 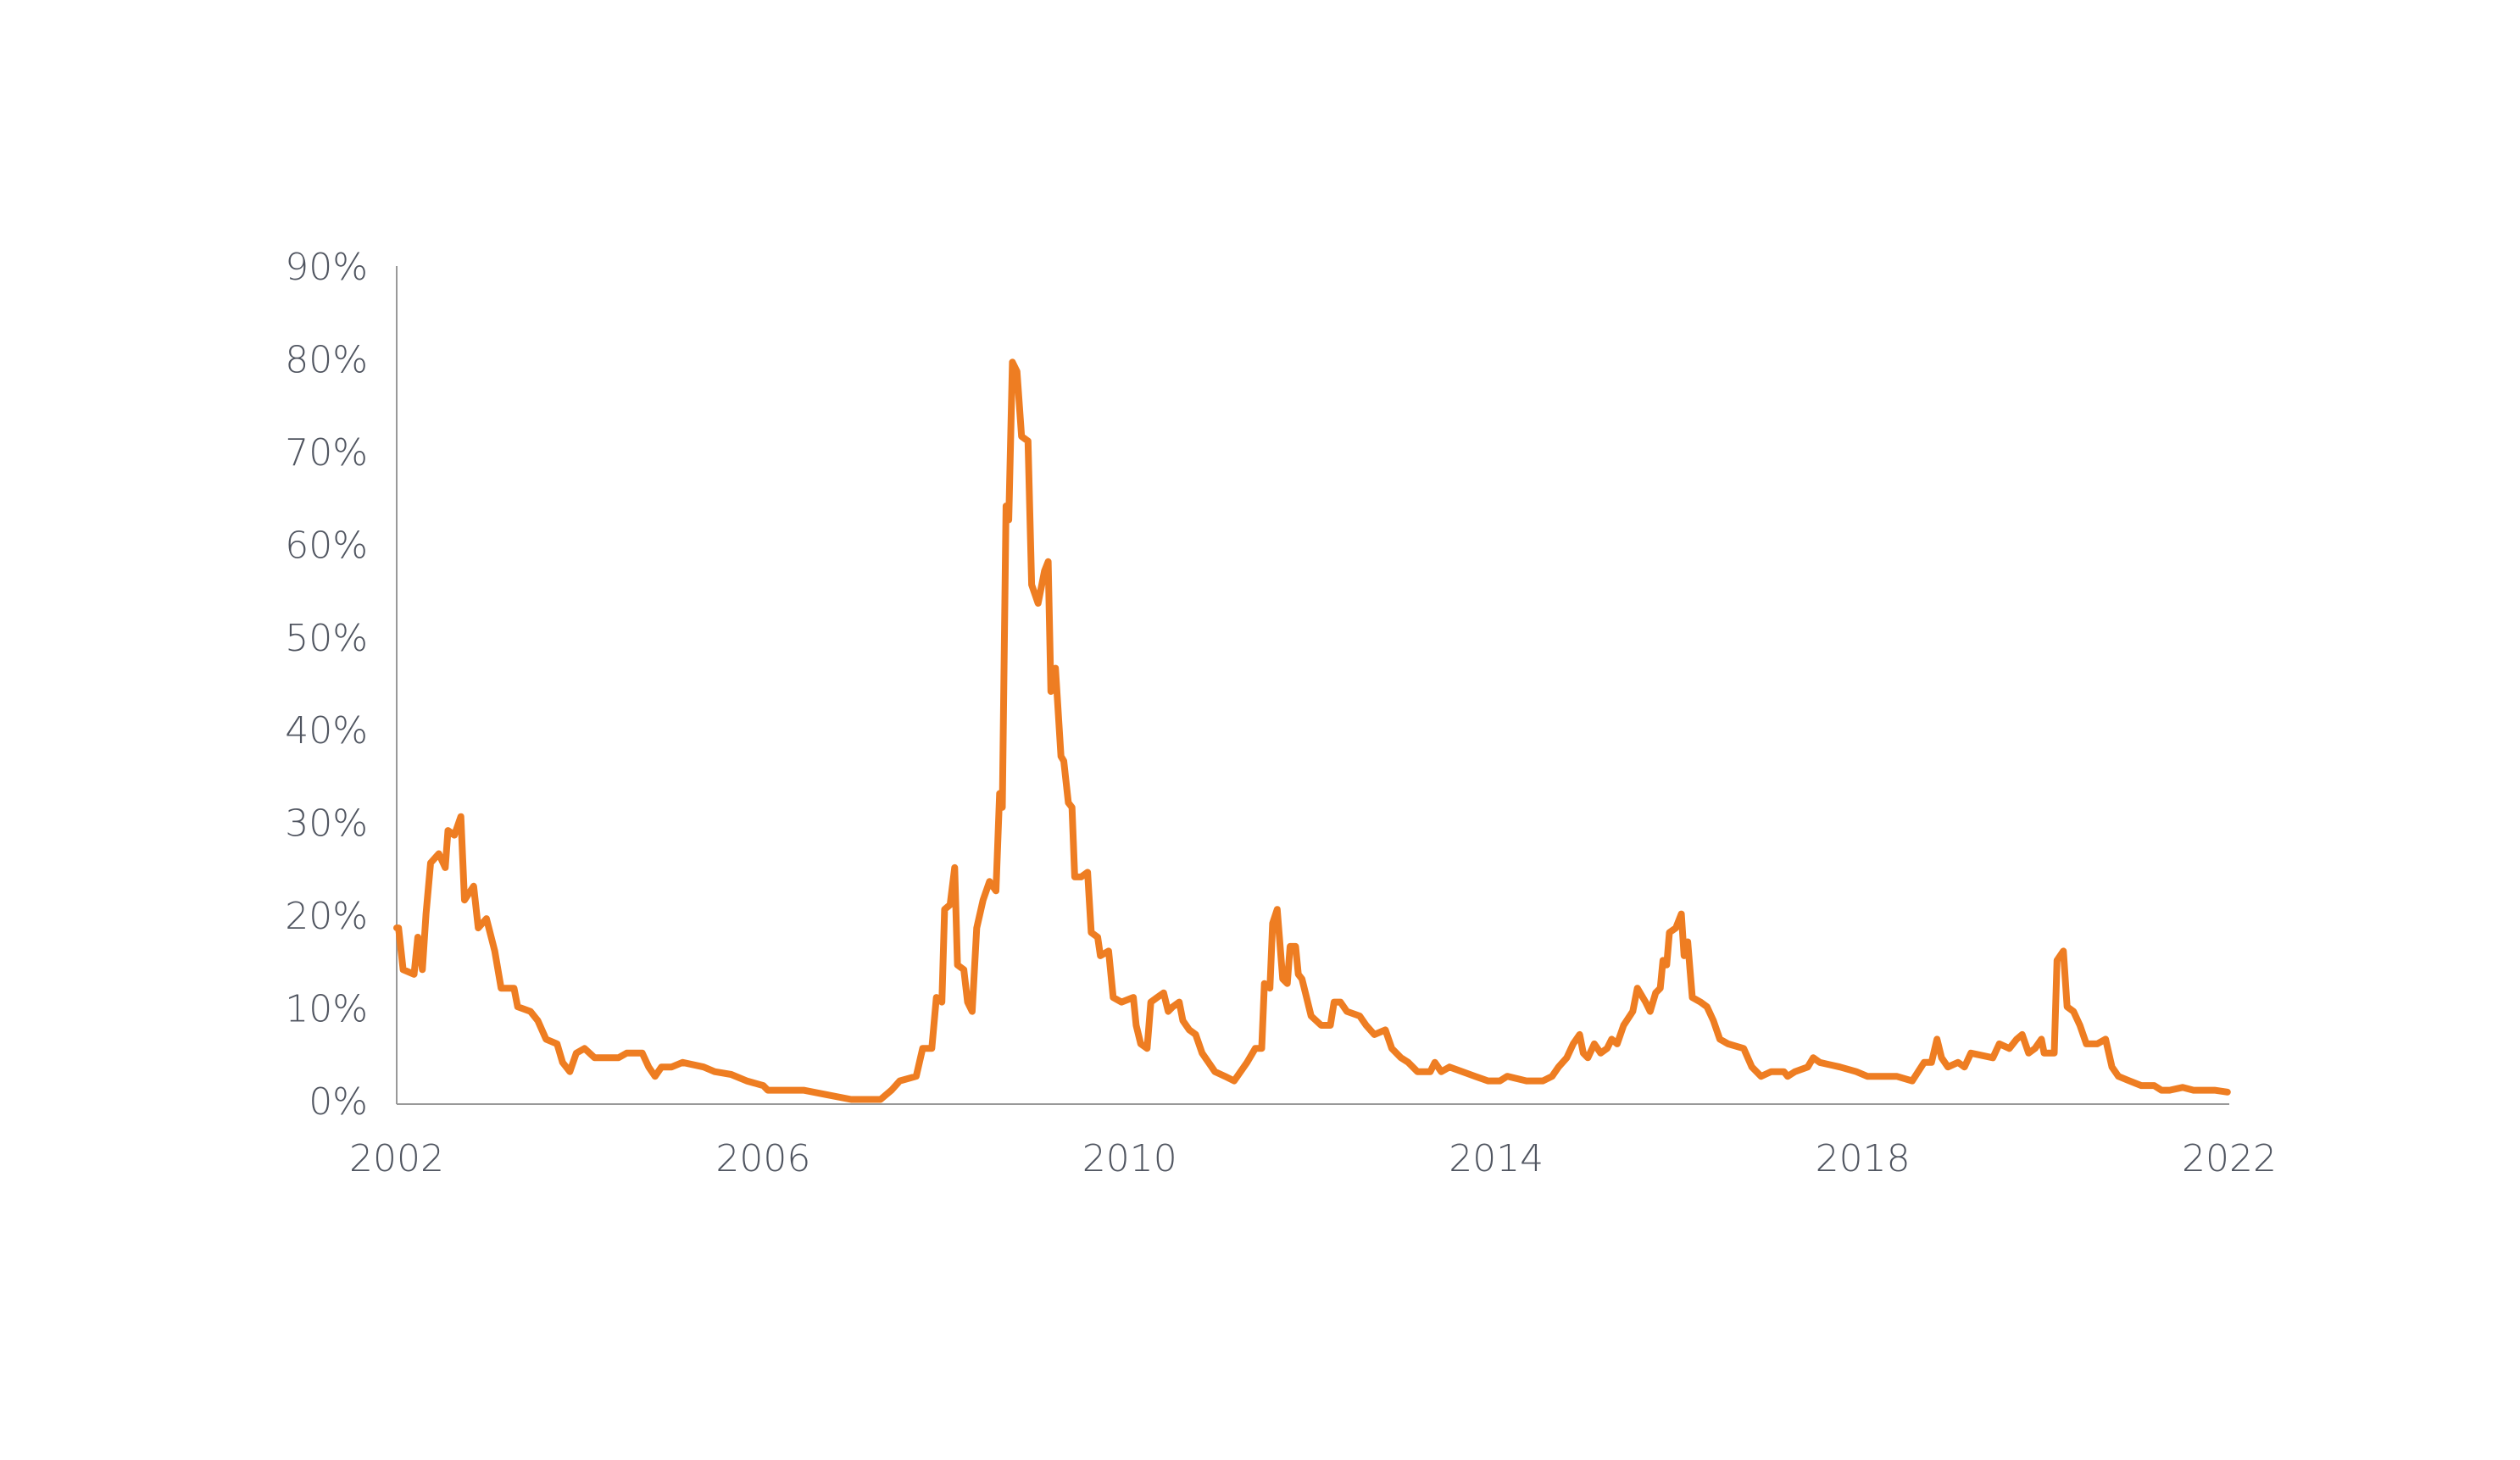 What do you see at coordinates (326, 359) in the screenshot?
I see `y-tick-label: 80%` at bounding box center [326, 359].